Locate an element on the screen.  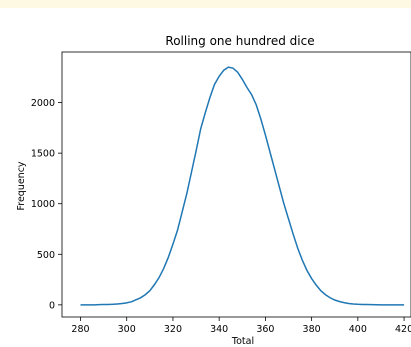
y-axis-label: Frequency is located at coordinates (21, 185).